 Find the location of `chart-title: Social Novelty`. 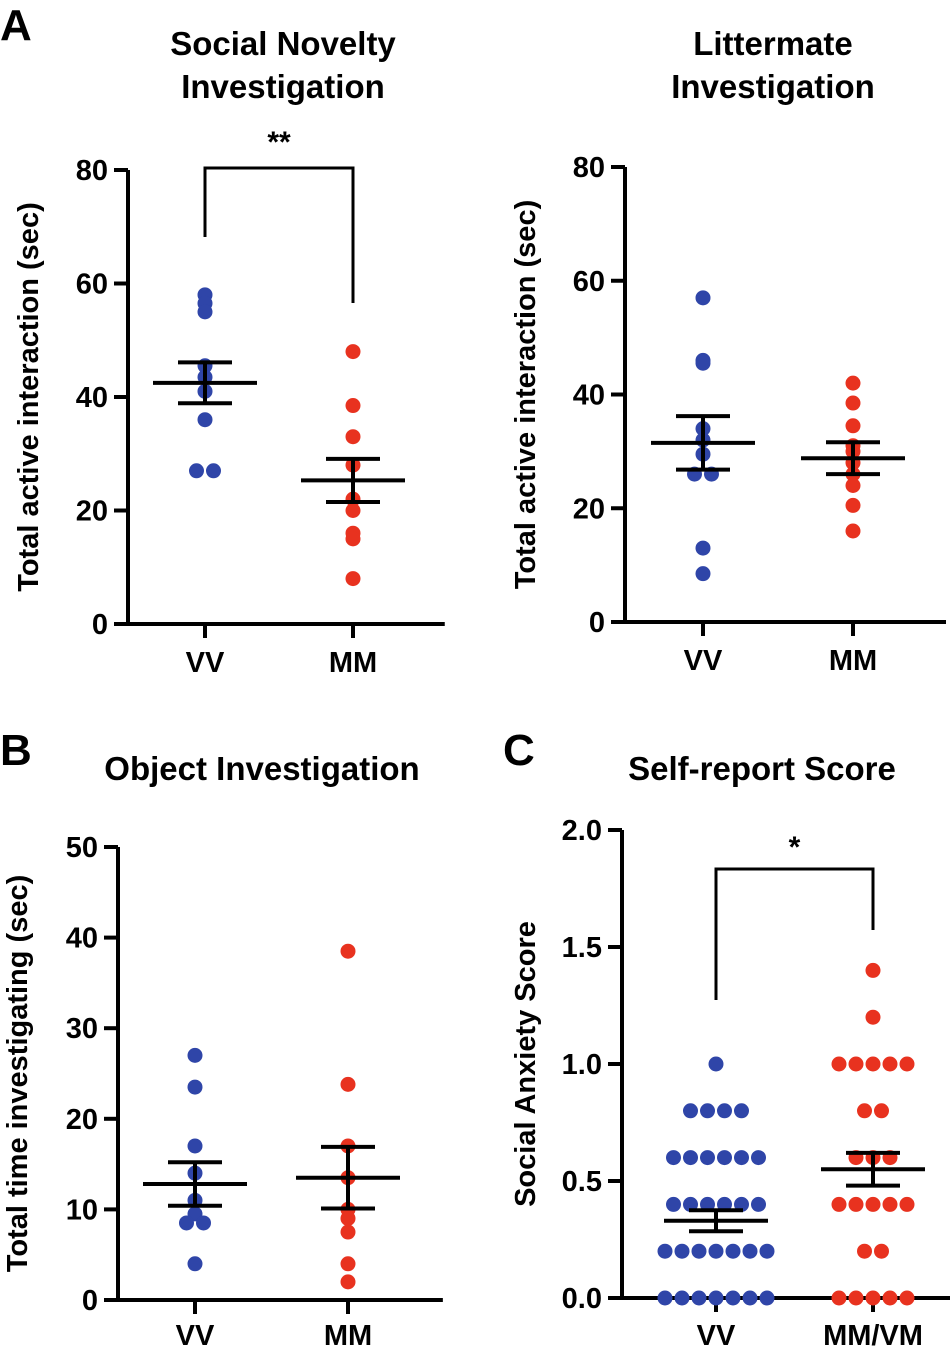

chart-title: Social Novelty is located at coordinates (283, 43).